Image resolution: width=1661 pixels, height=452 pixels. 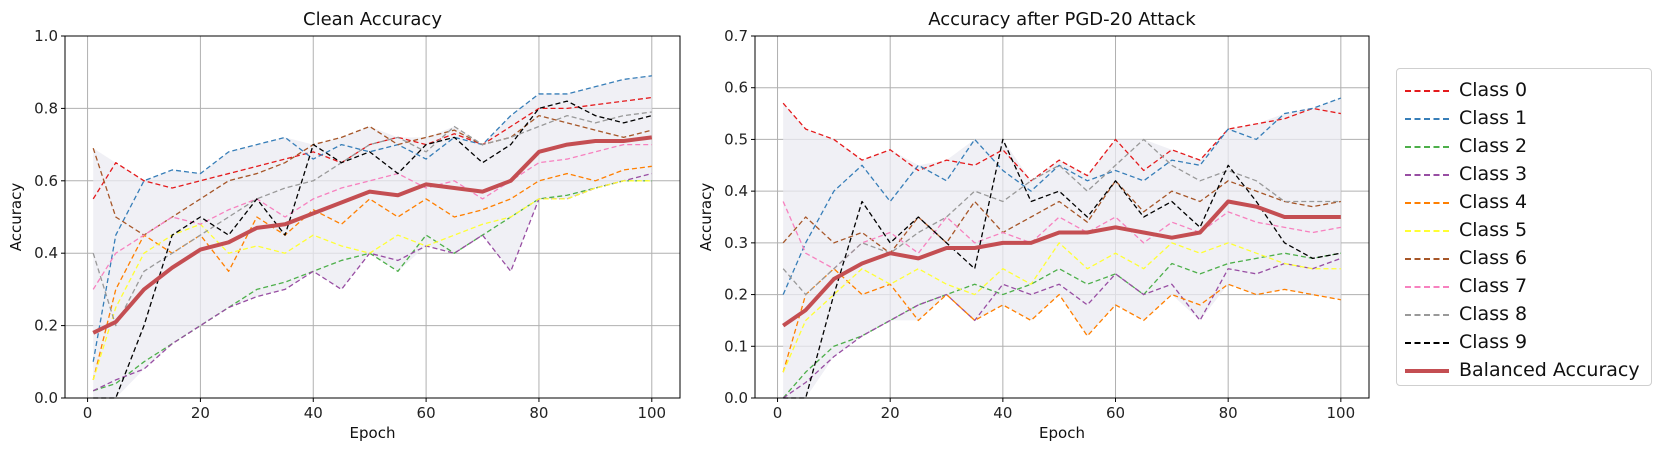 What do you see at coordinates (1493, 174) in the screenshot?
I see `legend-label: Class 3` at bounding box center [1493, 174].